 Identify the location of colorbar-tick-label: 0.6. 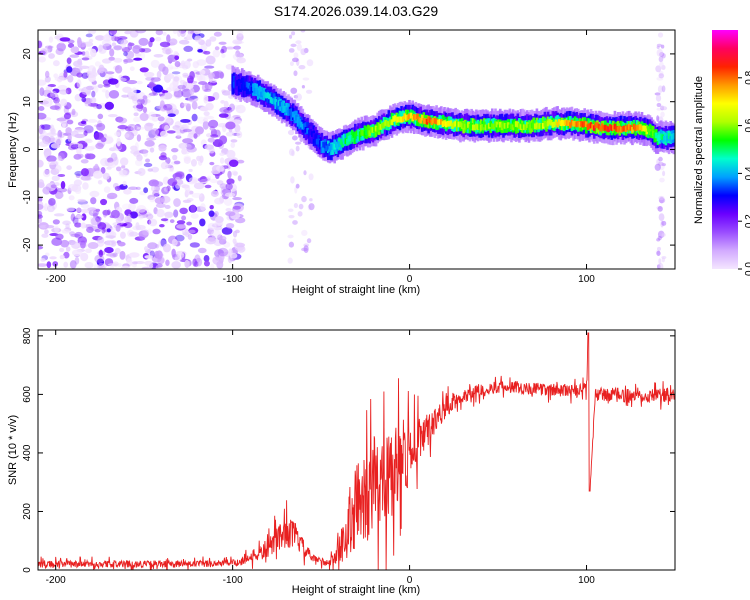
(747, 125).